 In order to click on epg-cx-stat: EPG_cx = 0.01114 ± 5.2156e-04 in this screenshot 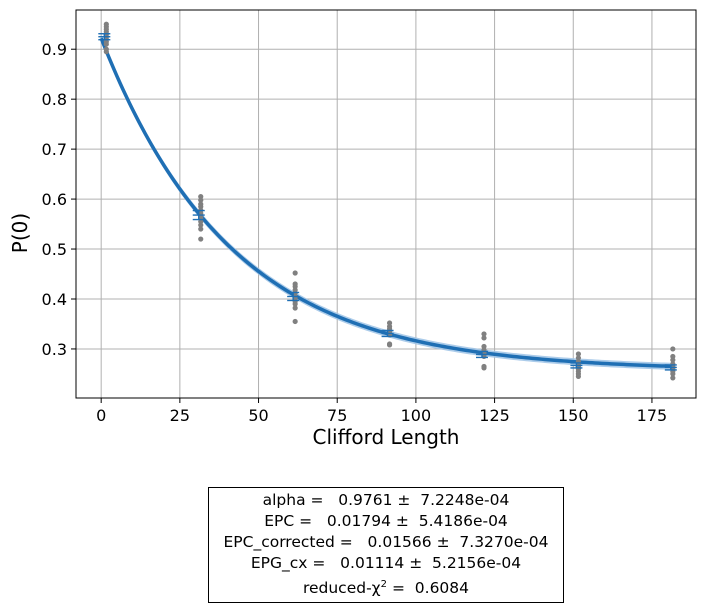, I will do `click(386, 563)`.